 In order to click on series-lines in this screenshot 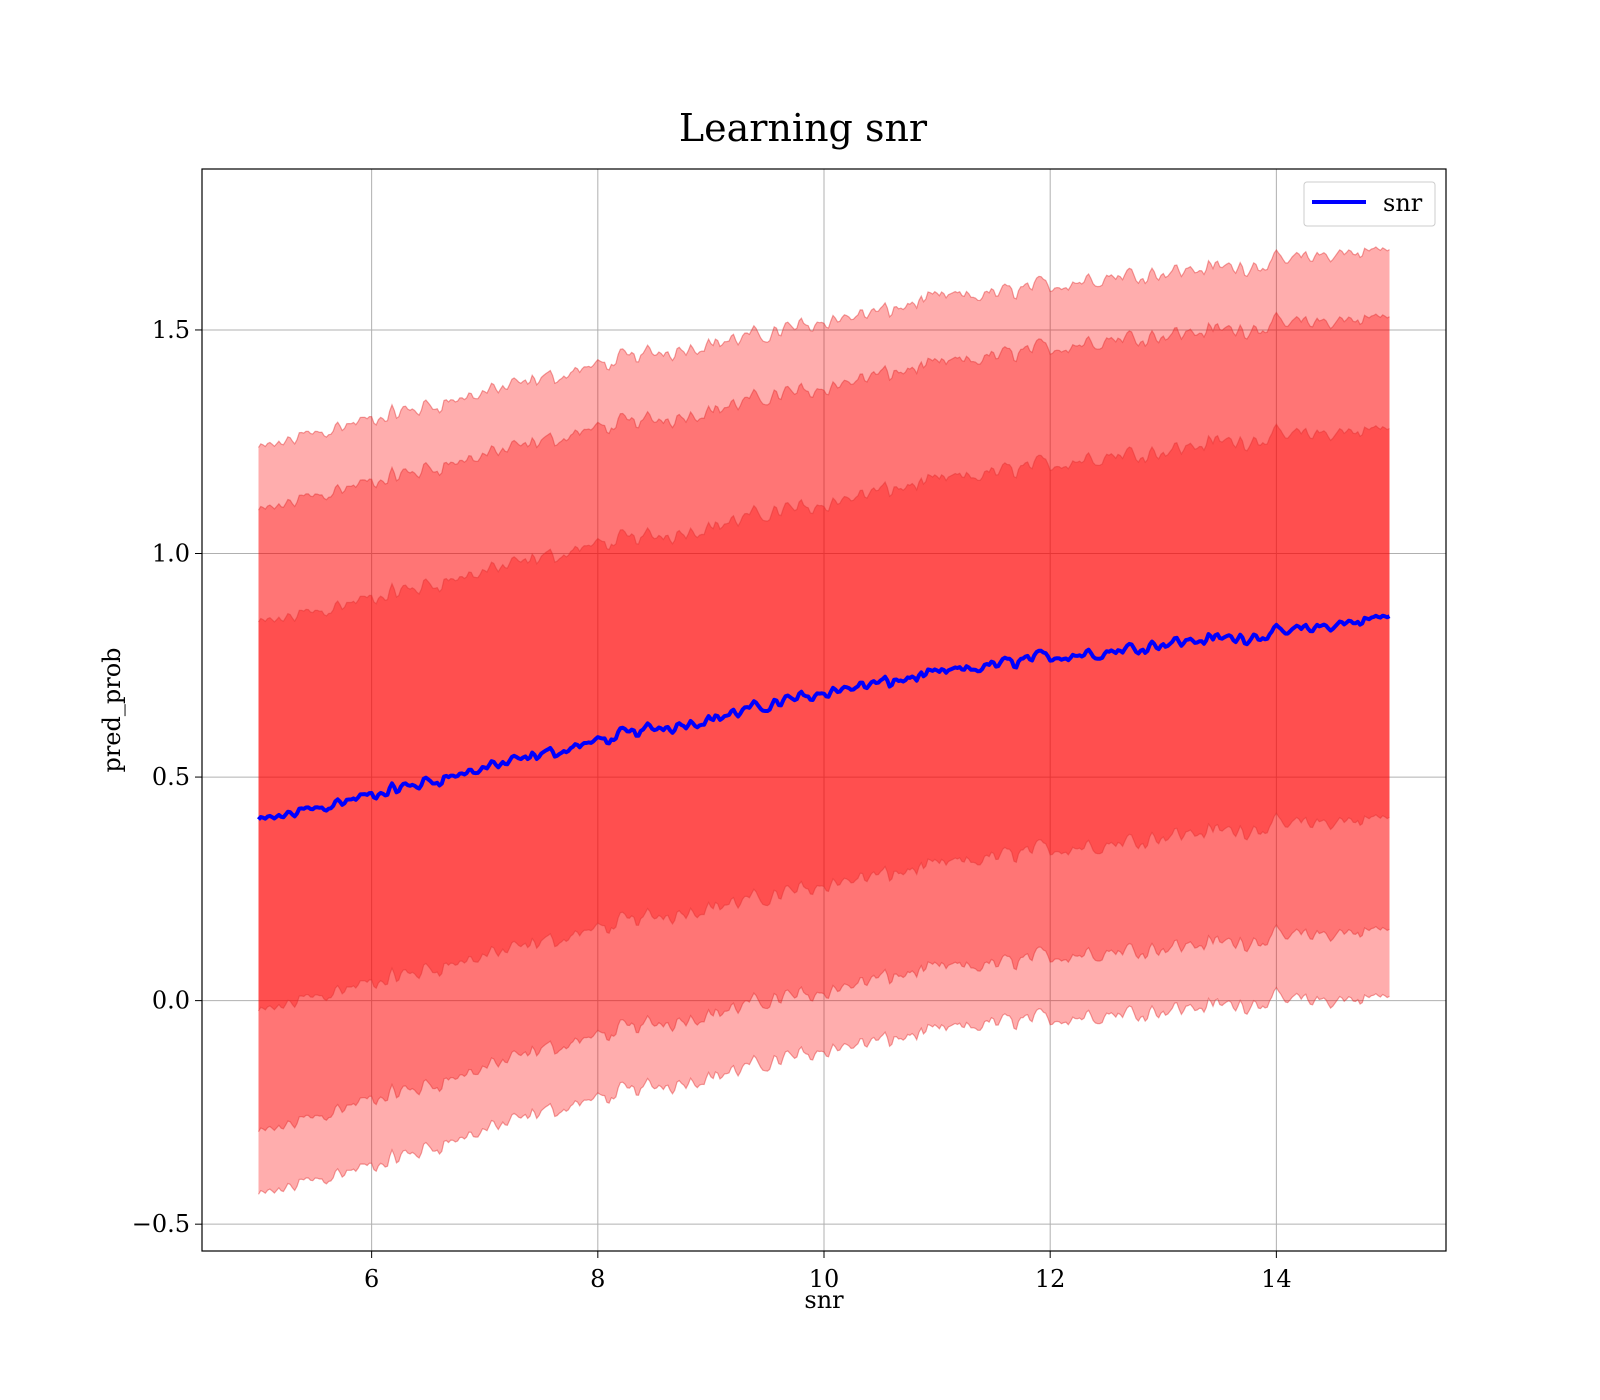, I will do `click(824, 717)`.